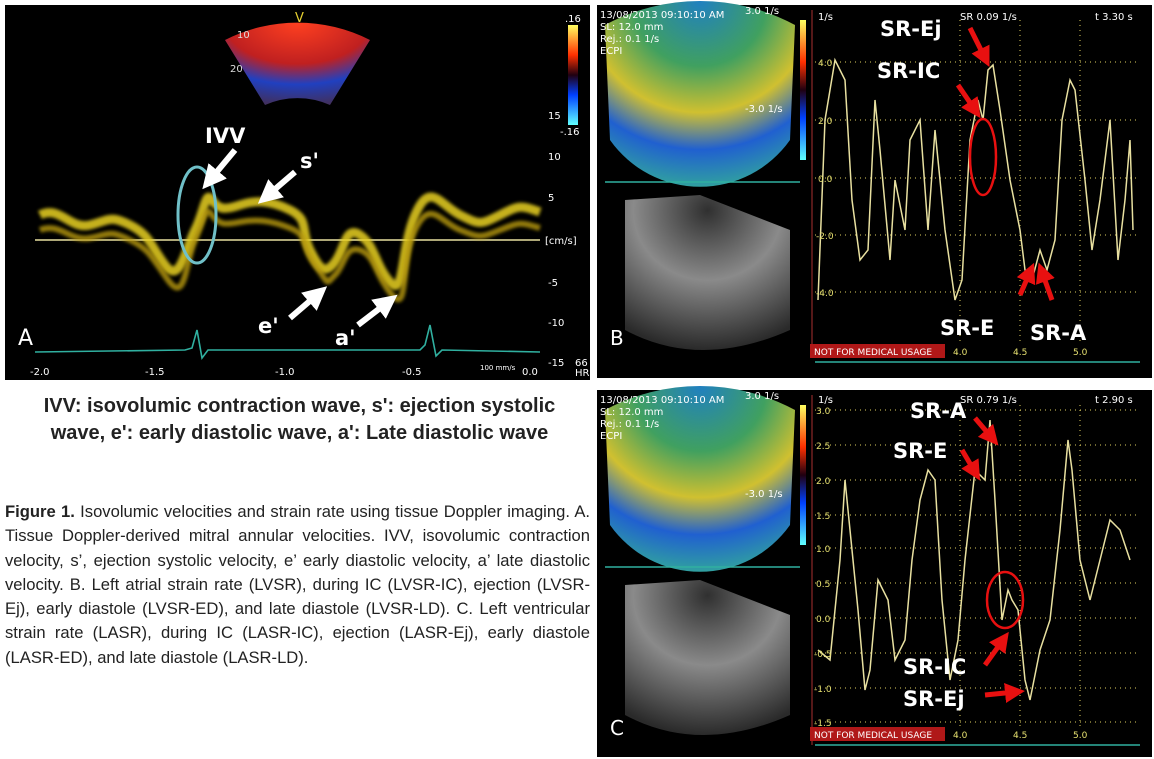  Describe the element at coordinates (582, 373) in the screenshot. I see `hr-unit: HR` at that location.